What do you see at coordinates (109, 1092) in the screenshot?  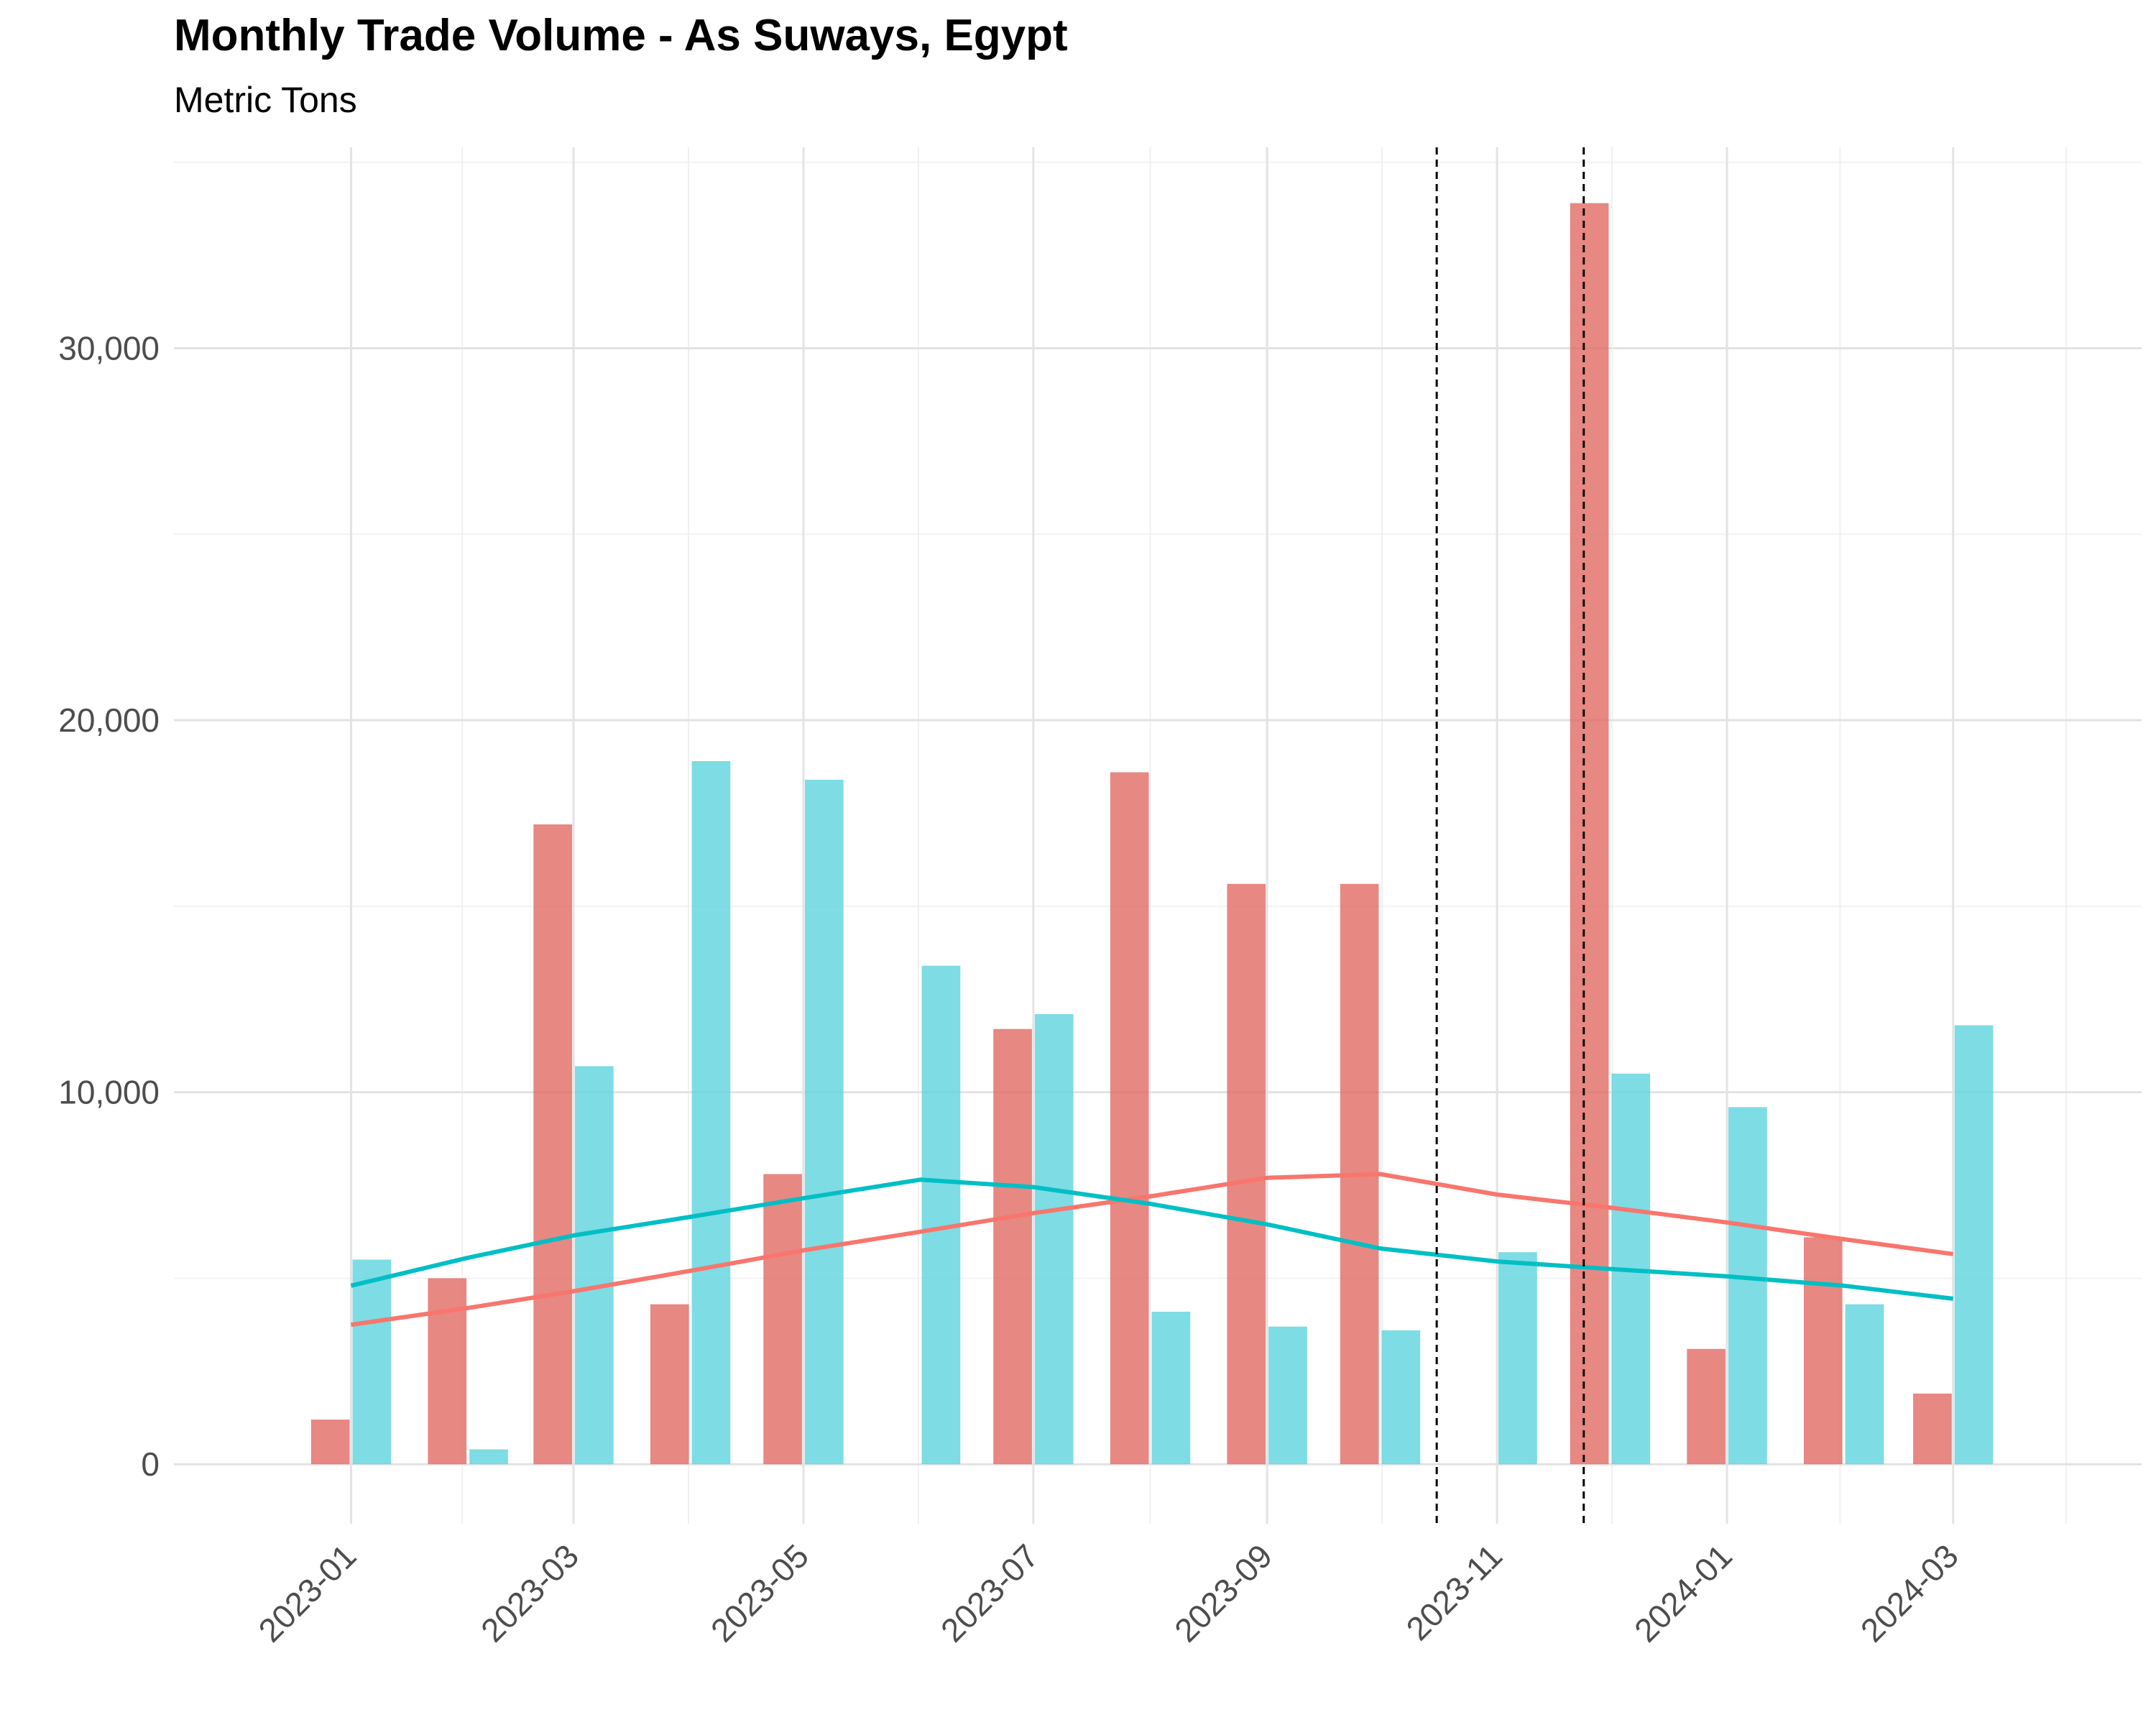 I see `y-tick-label: 10,000` at bounding box center [109, 1092].